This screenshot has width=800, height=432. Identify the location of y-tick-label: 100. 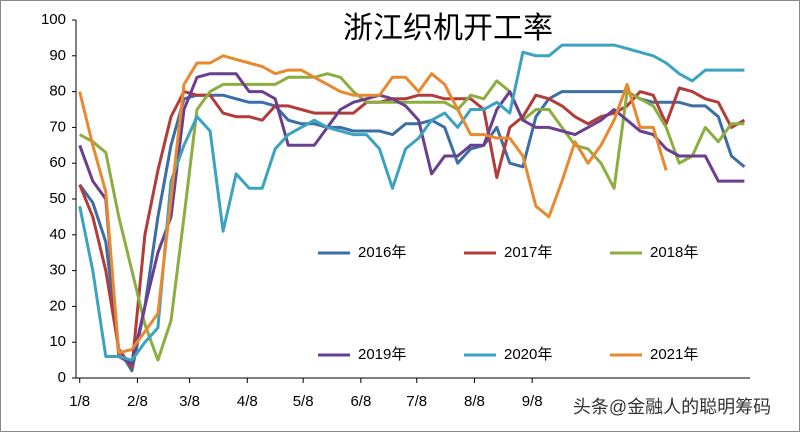
(53, 19).